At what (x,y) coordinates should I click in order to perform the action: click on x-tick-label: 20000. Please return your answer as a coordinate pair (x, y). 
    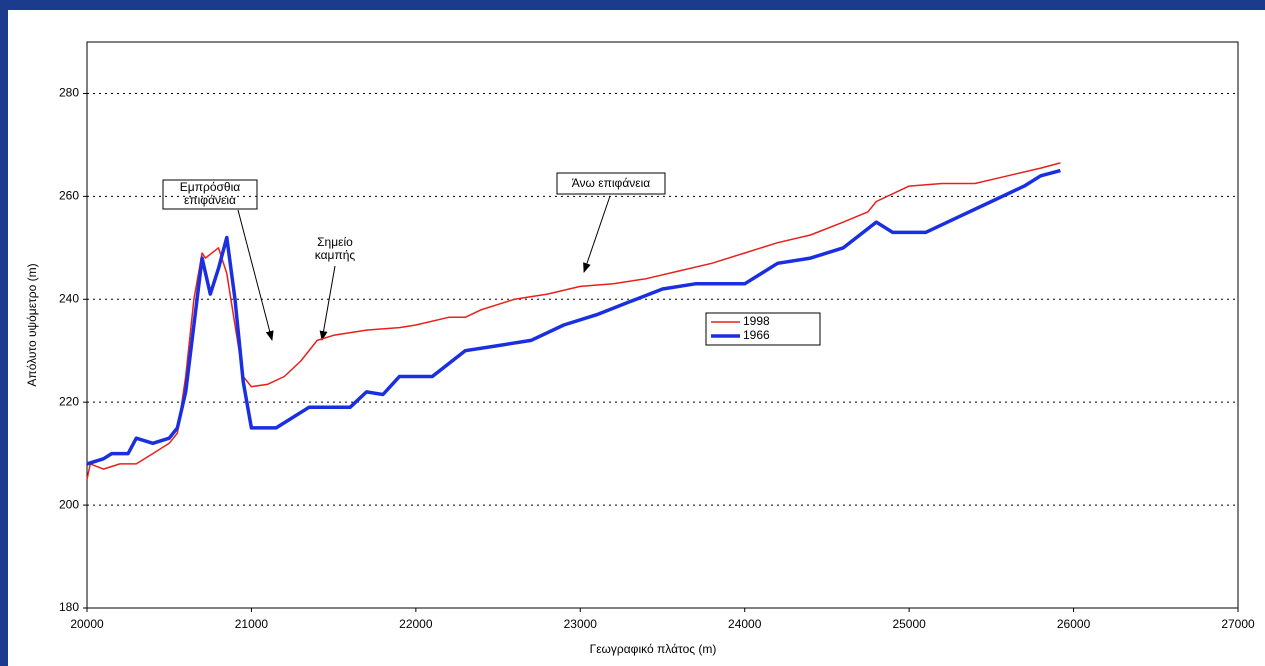
    Looking at the image, I should click on (87, 624).